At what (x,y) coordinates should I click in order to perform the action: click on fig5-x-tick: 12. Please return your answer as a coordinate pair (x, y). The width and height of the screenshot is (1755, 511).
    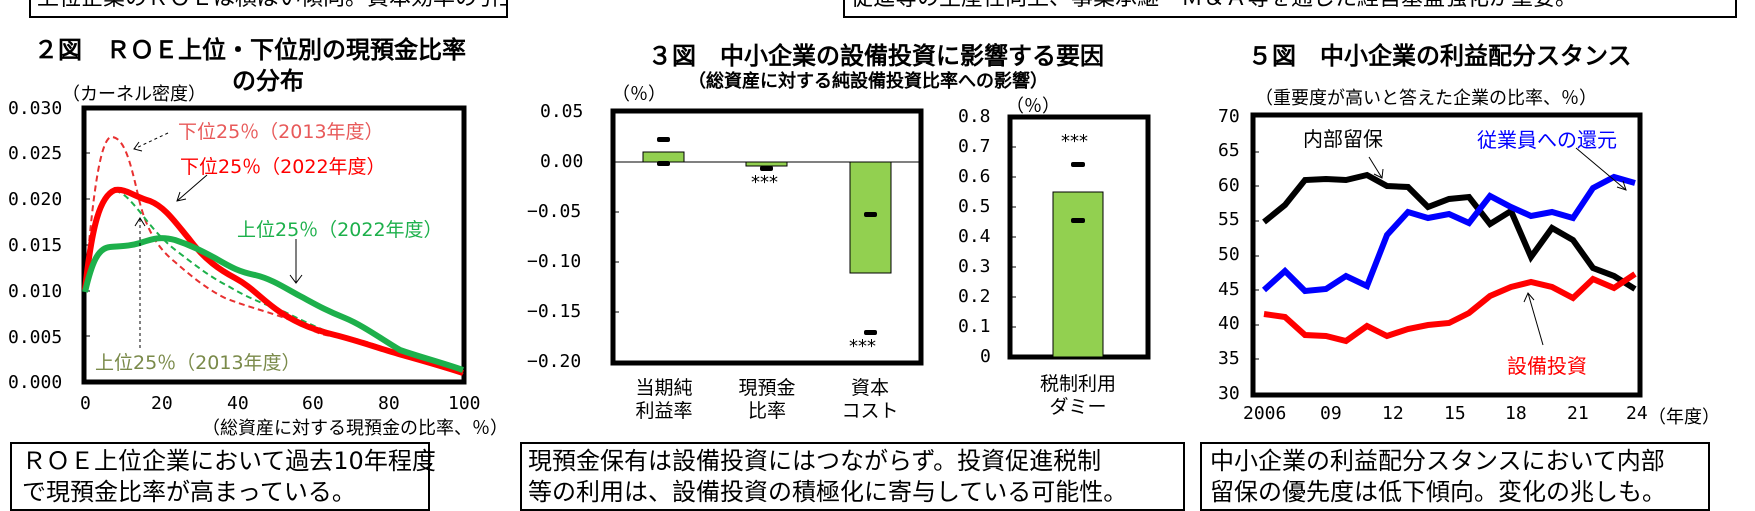
    Looking at the image, I should click on (1393, 413).